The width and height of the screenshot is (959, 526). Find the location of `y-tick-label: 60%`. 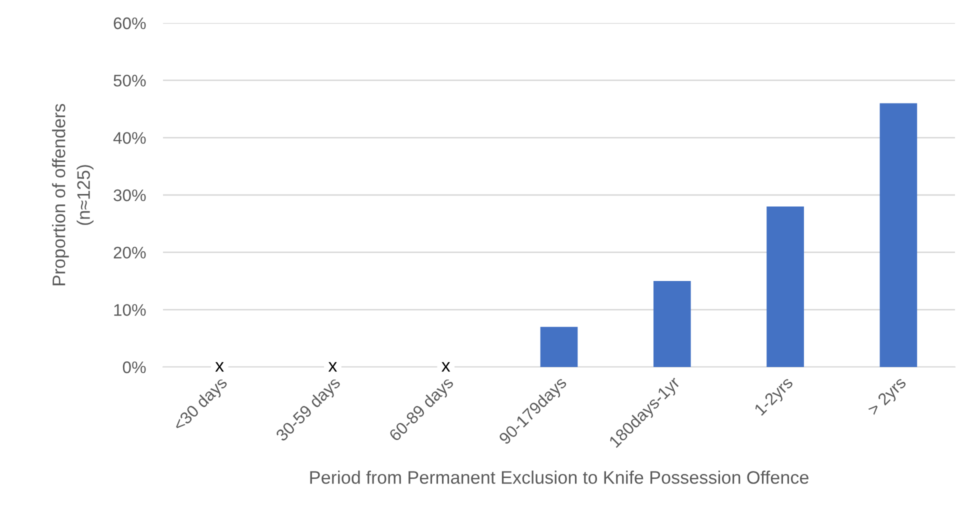

y-tick-label: 60% is located at coordinates (130, 23).